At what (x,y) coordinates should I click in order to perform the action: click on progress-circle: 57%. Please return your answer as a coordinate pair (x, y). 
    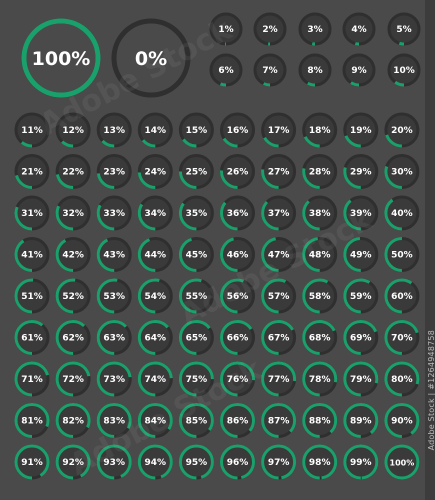
    Looking at the image, I should click on (279, 296).